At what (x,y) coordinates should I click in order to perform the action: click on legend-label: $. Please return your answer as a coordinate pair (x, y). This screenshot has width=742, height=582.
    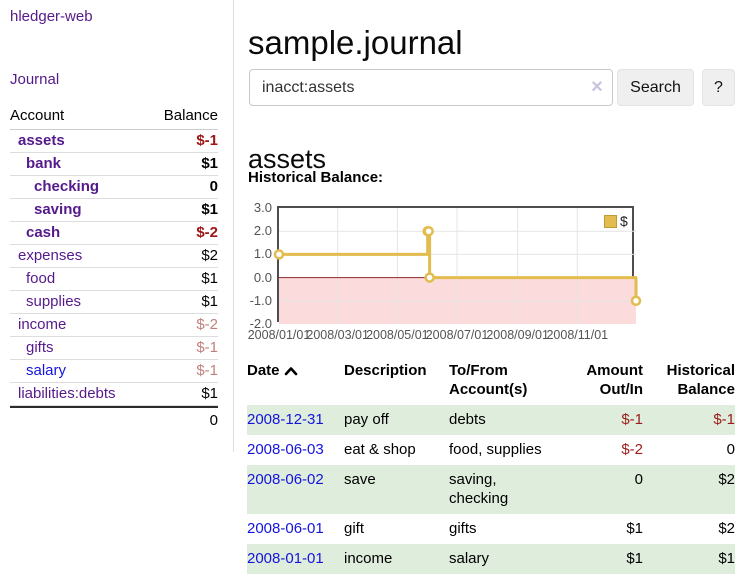
    Looking at the image, I should click on (624, 221).